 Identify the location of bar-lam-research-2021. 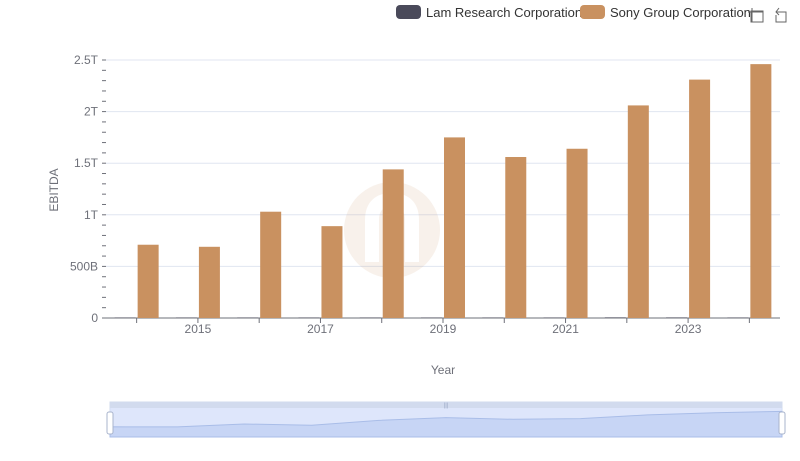
(554, 318).